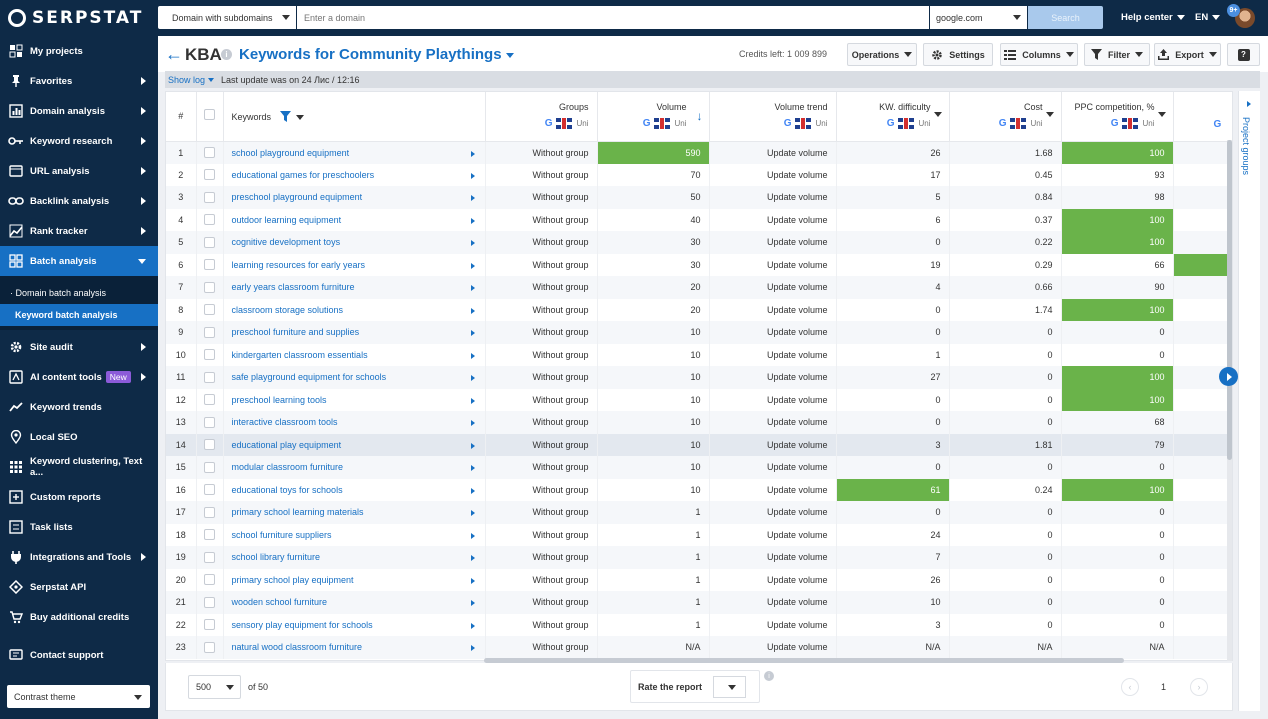 This screenshot has width=1268, height=719. I want to click on keyword-cell: outdoor learning equipment, so click(354, 219).